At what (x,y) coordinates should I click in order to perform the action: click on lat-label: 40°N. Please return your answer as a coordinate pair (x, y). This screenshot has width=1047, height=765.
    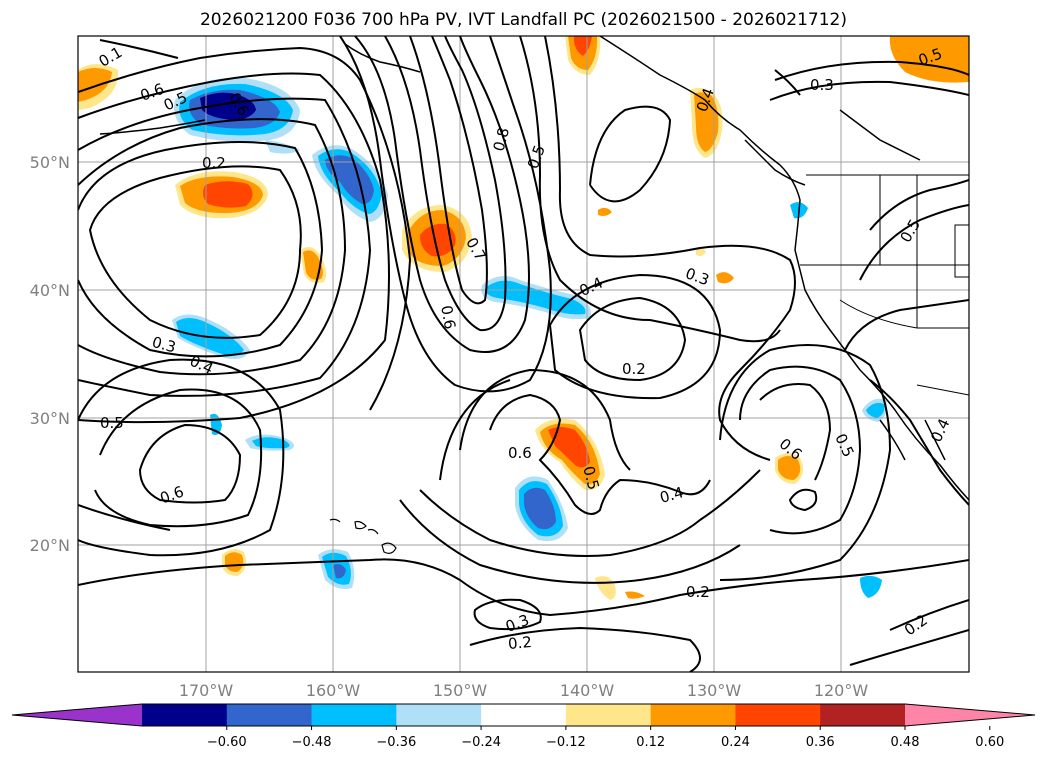
    Looking at the image, I should click on (50, 290).